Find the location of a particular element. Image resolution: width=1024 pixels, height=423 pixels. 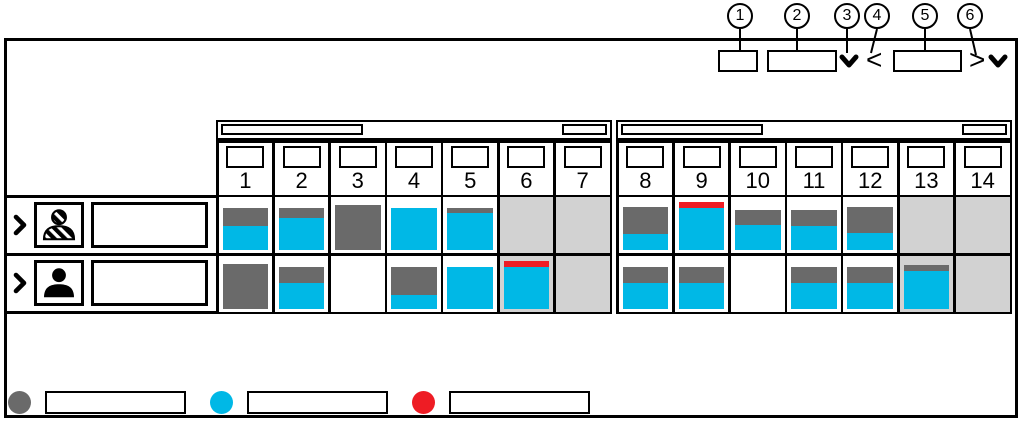

legend is located at coordinates (311, 402).